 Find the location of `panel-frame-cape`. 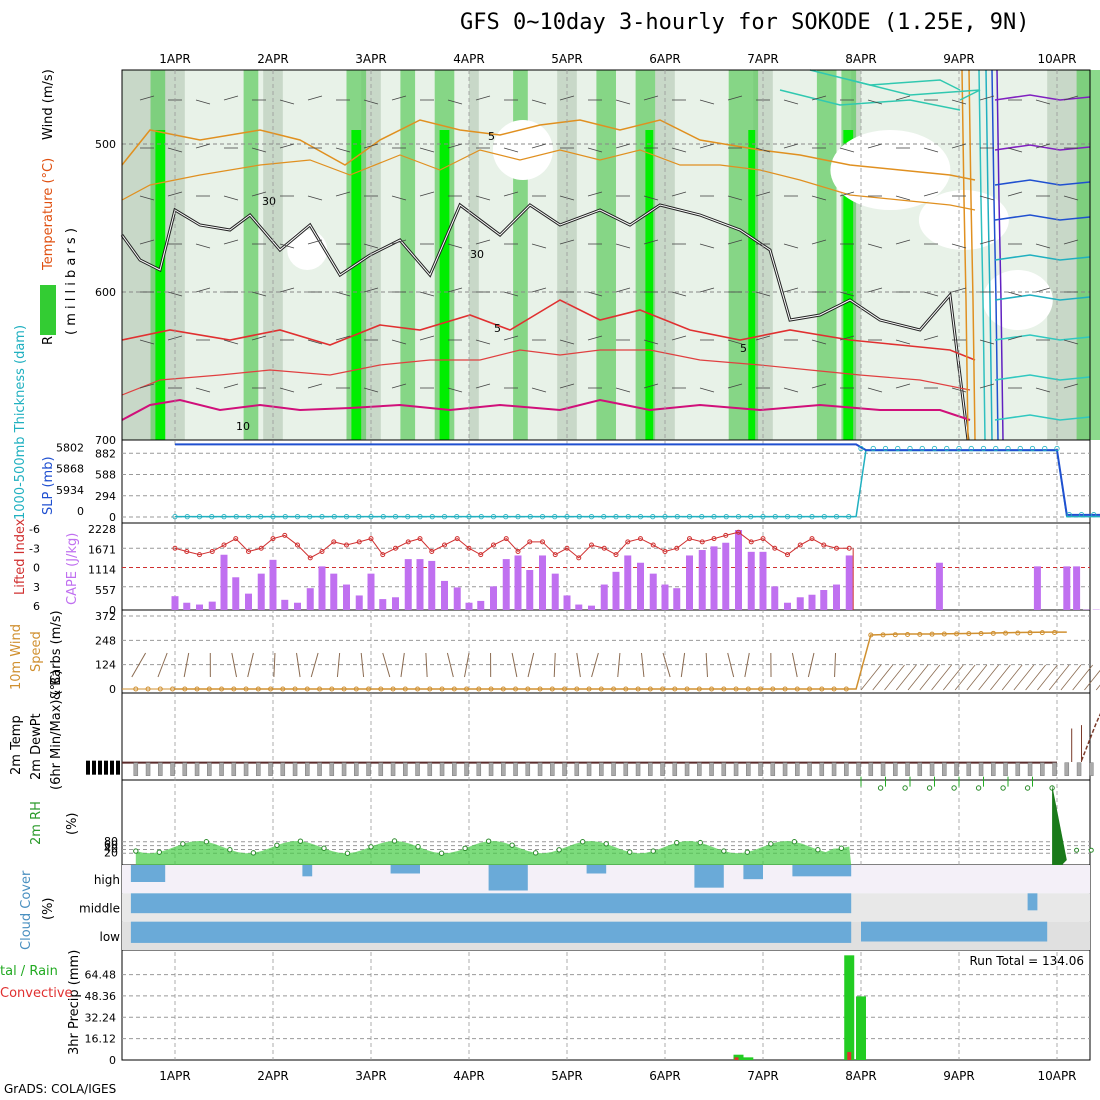

panel-frame-cape is located at coordinates (606, 566).